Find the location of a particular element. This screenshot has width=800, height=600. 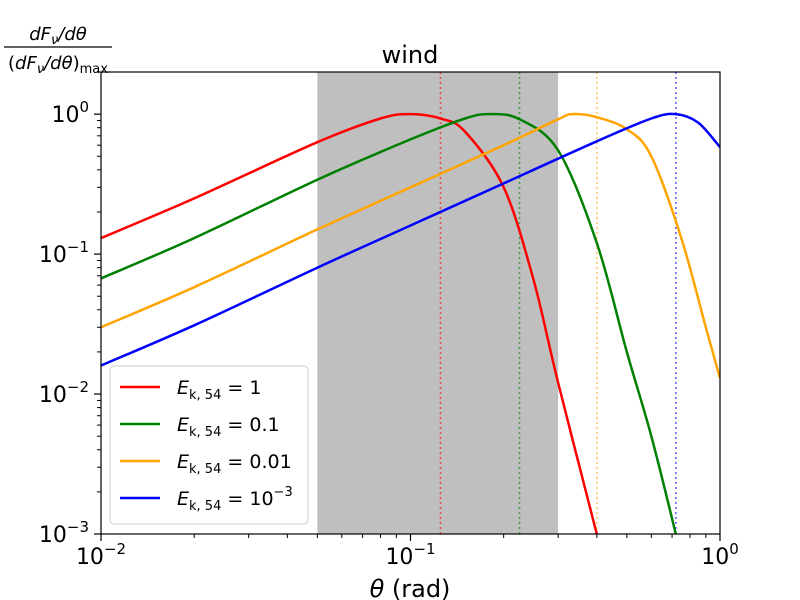

svg-text: dFν/dθ is located at coordinates (58, 36).